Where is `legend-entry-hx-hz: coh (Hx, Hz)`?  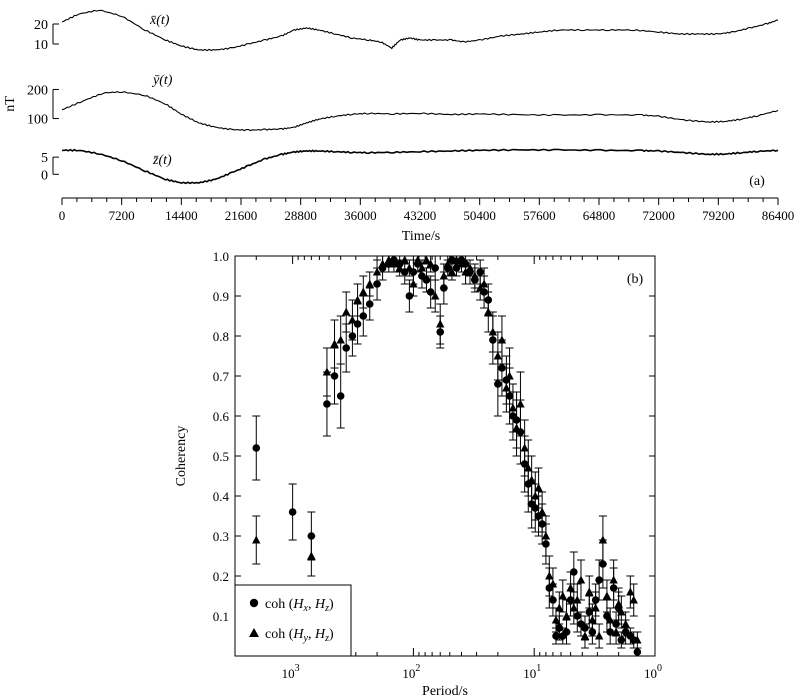
legend-entry-hx-hz: coh (Hx, Hz) is located at coordinates (299, 605).